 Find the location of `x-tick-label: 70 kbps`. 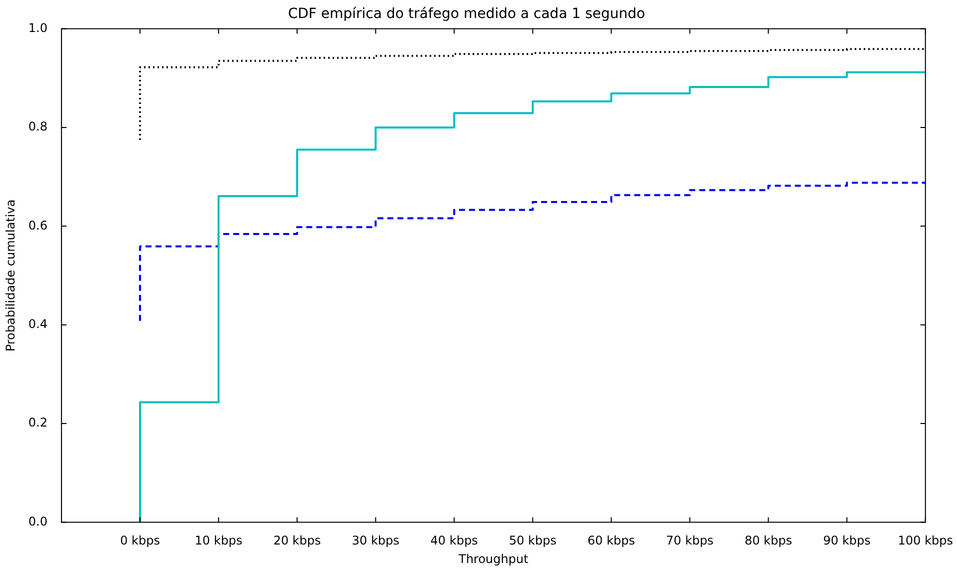

x-tick-label: 70 kbps is located at coordinates (690, 541).